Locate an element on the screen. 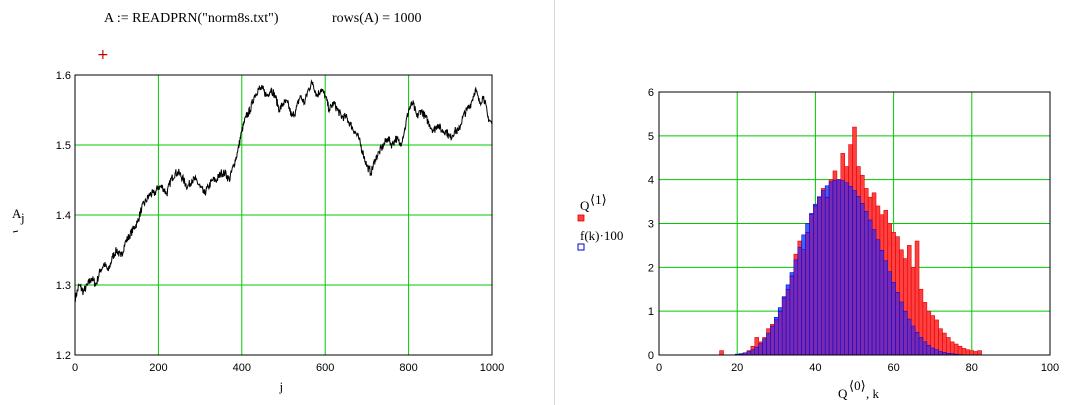 The image size is (1067, 405). trace-style-mark is located at coordinates (15, 231).